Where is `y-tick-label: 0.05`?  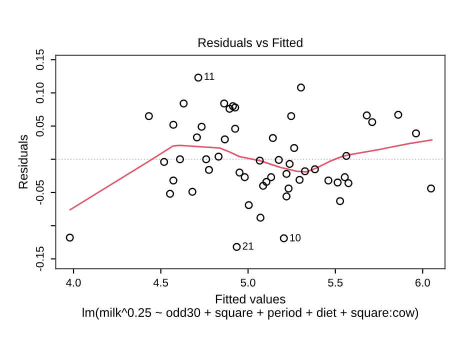 y-tick-label: 0.05 is located at coordinates (40, 126).